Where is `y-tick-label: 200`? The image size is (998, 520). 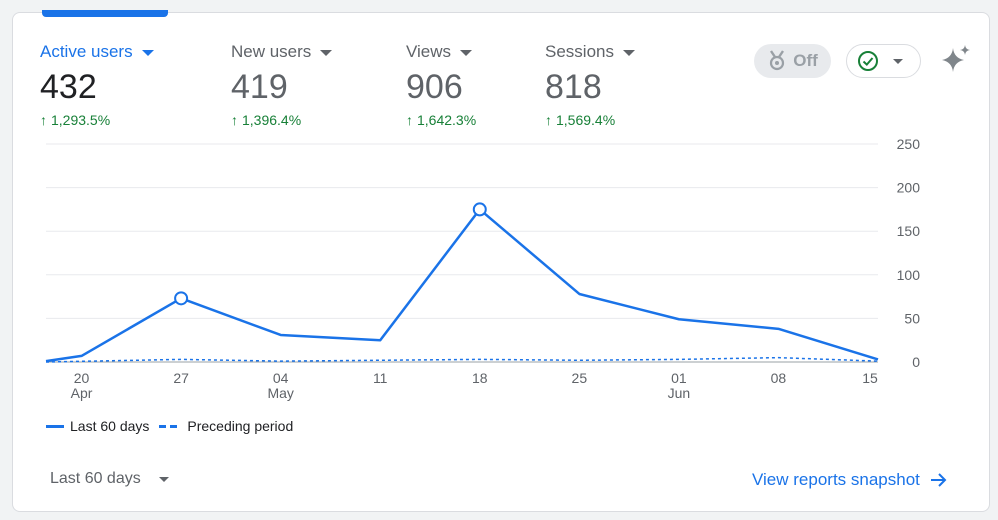
y-tick-label: 200 is located at coordinates (909, 188).